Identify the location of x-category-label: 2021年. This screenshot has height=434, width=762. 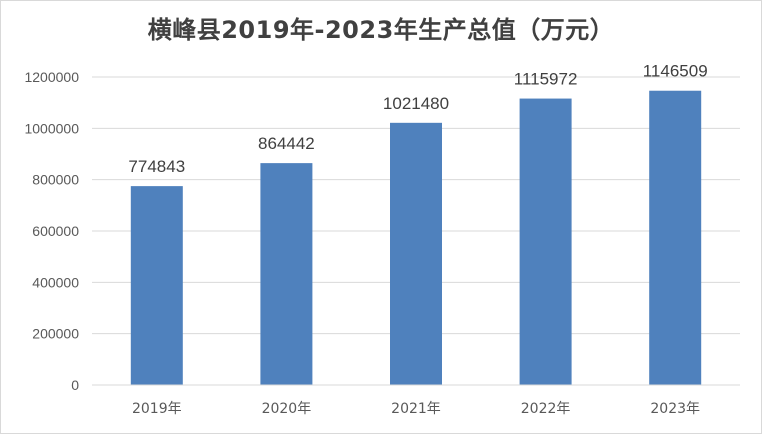
(416, 409).